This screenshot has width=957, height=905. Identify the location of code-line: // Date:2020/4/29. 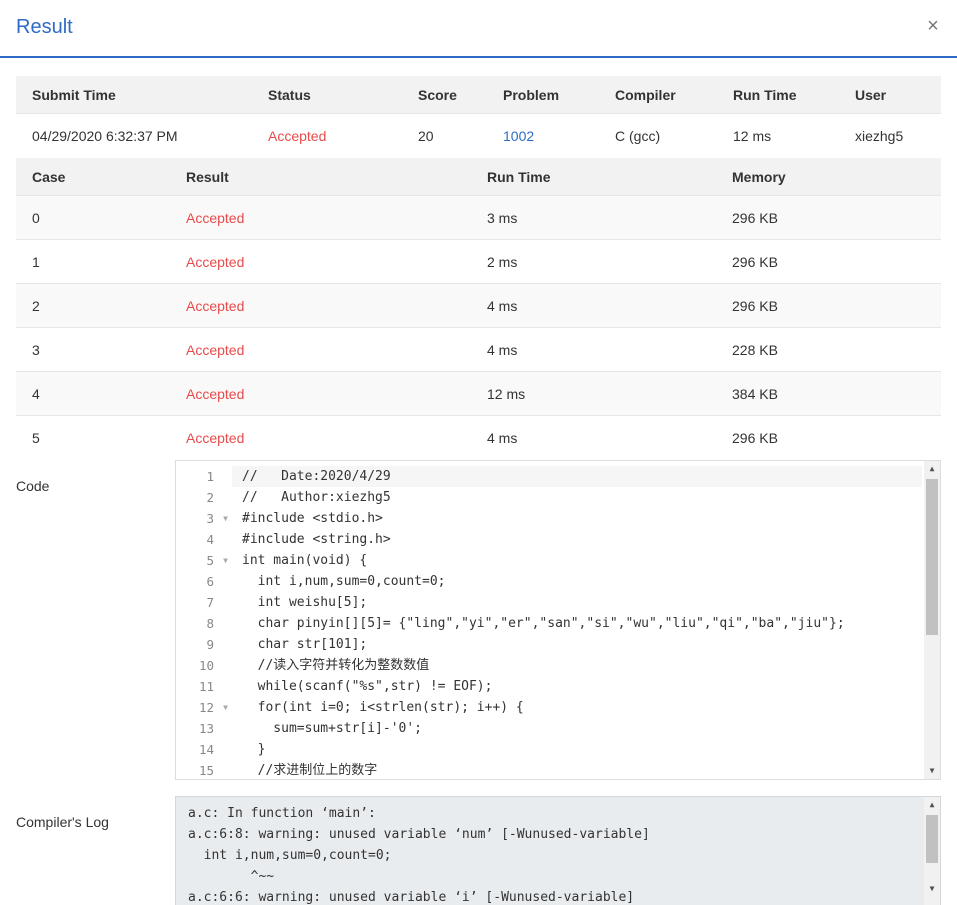
(577, 476).